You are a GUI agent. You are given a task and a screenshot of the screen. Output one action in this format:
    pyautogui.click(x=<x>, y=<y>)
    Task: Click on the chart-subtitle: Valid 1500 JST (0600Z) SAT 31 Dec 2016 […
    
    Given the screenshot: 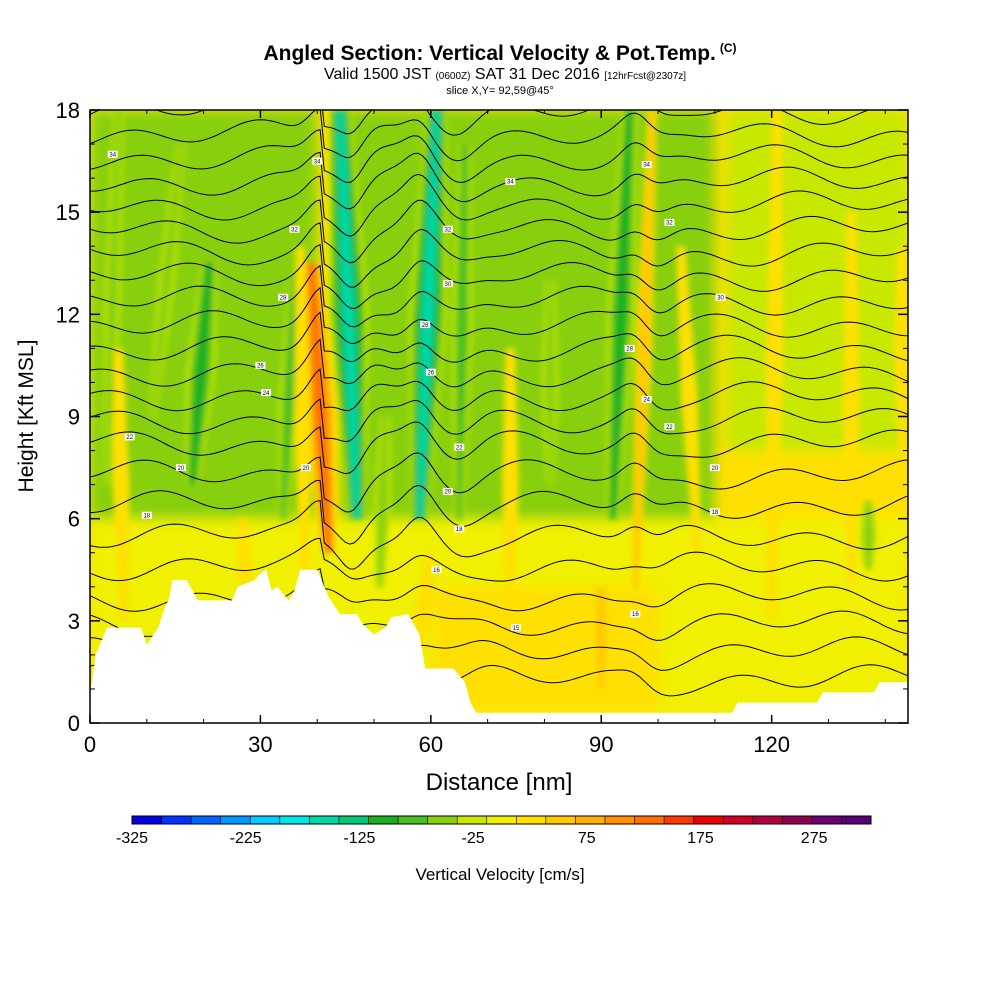 What is the action you would take?
    pyautogui.click(x=505, y=75)
    